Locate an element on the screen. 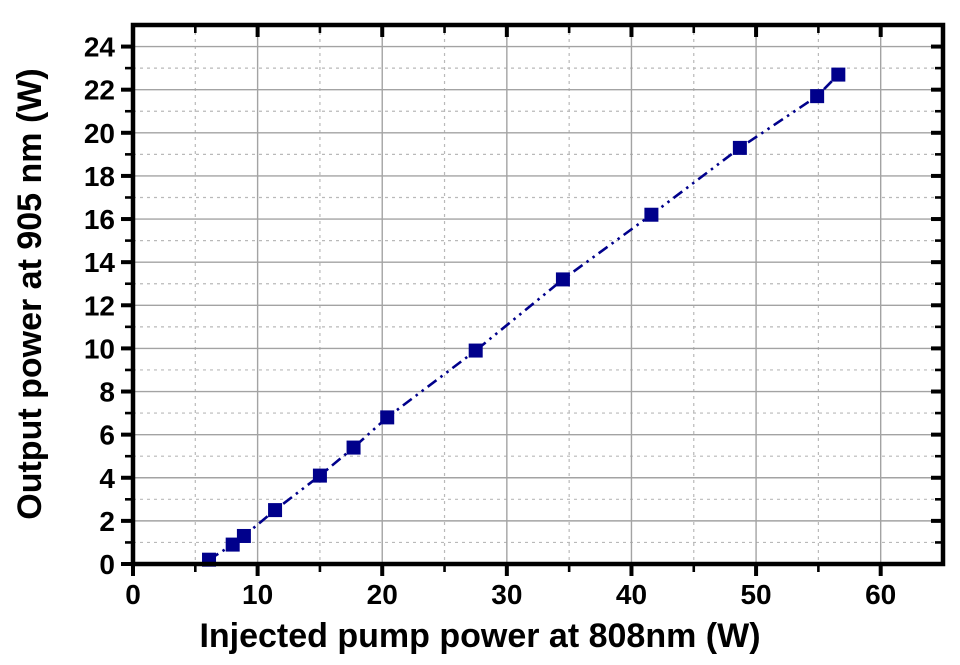  x-tick-label: 30 is located at coordinates (506, 594).